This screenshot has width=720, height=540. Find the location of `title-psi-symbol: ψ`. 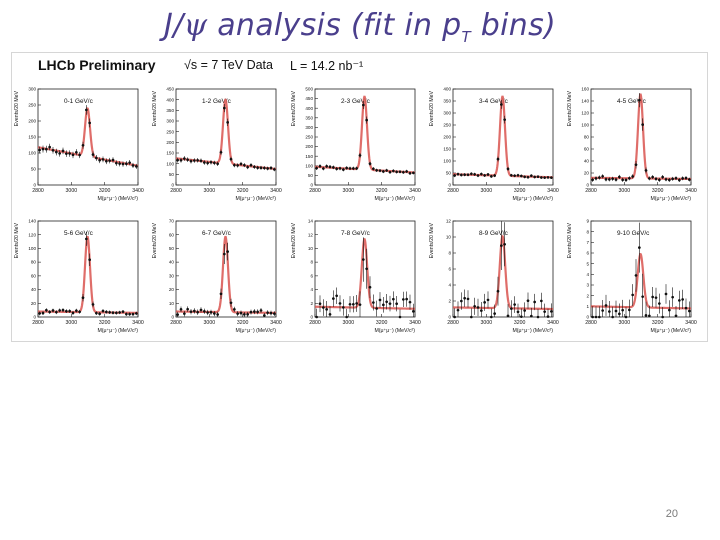

title-psi-symbol: ψ is located at coordinates (195, 25).